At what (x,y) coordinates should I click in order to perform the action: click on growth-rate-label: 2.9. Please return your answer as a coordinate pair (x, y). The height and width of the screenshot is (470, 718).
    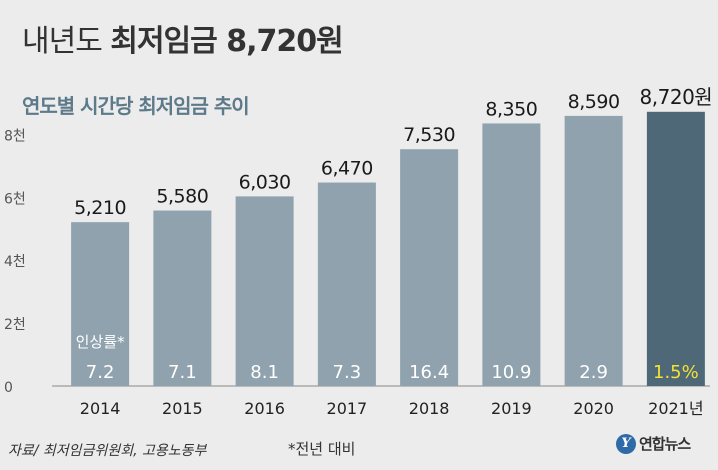
    Looking at the image, I should click on (593, 372).